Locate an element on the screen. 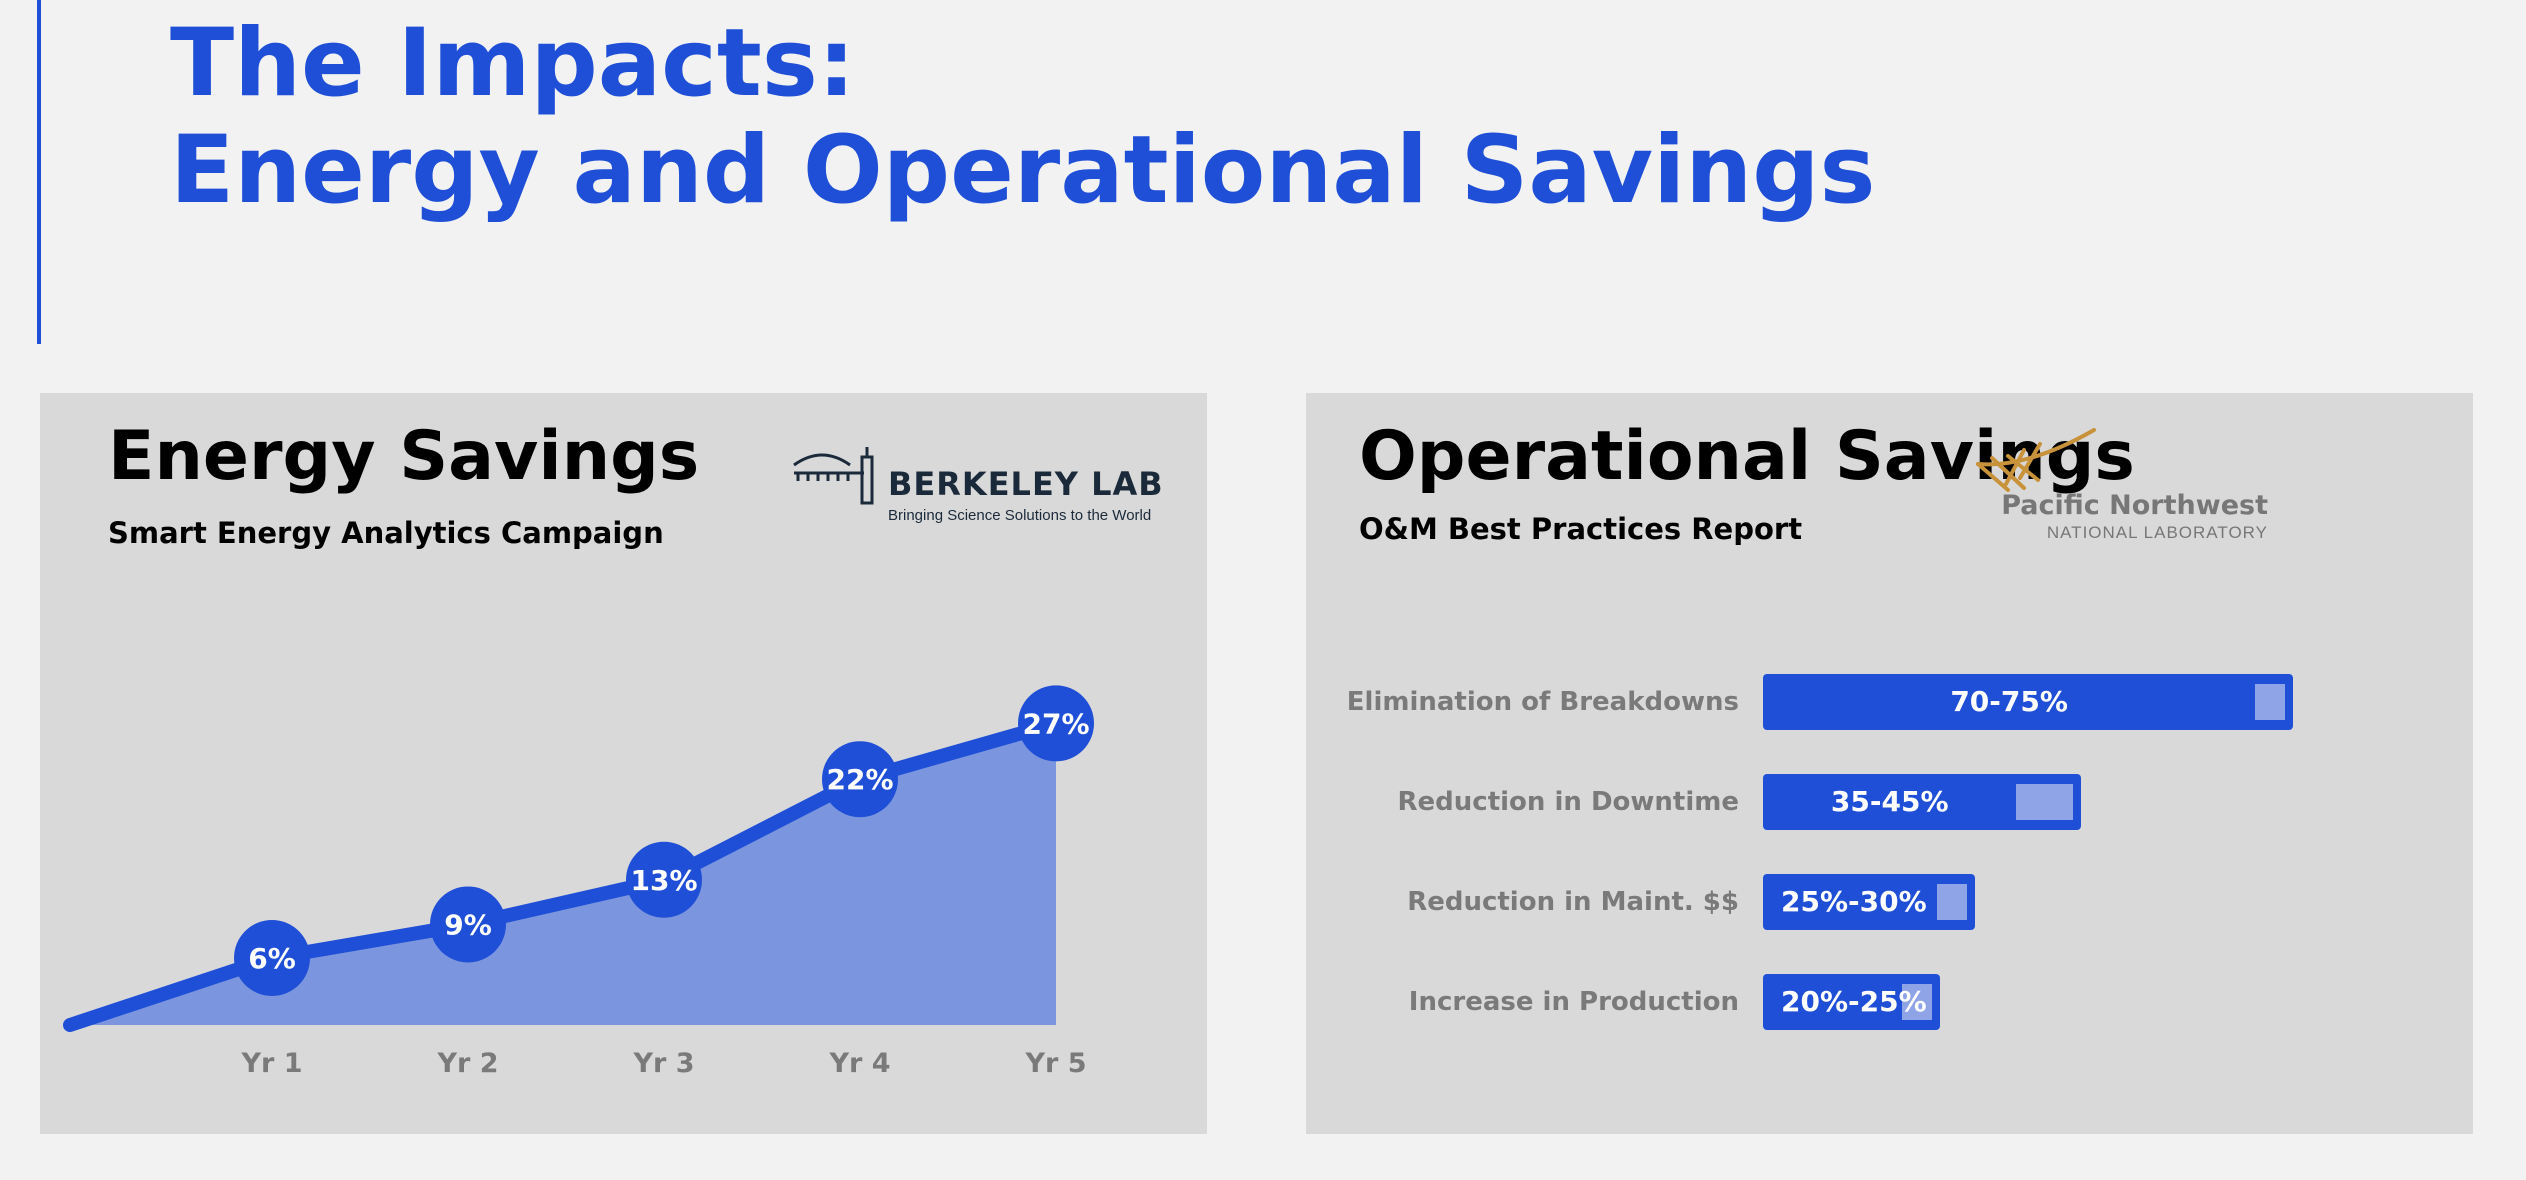 The image size is (2526, 1180). slide-title-line-1: The Impacts: is located at coordinates (513, 63).